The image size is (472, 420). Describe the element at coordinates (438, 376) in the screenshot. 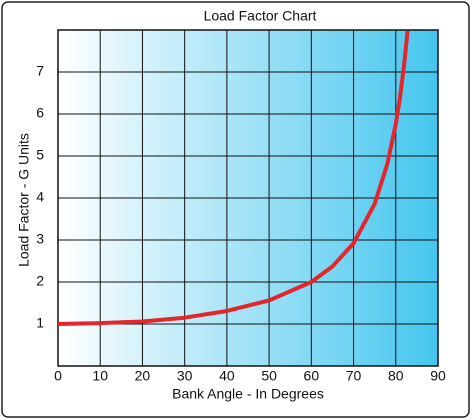

I see `x-tick-label: 90` at that location.